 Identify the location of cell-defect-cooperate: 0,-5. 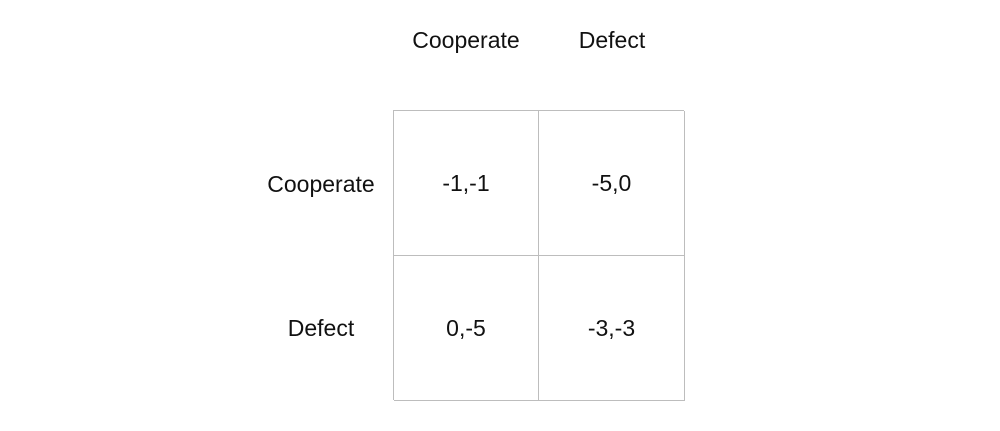
(466, 328).